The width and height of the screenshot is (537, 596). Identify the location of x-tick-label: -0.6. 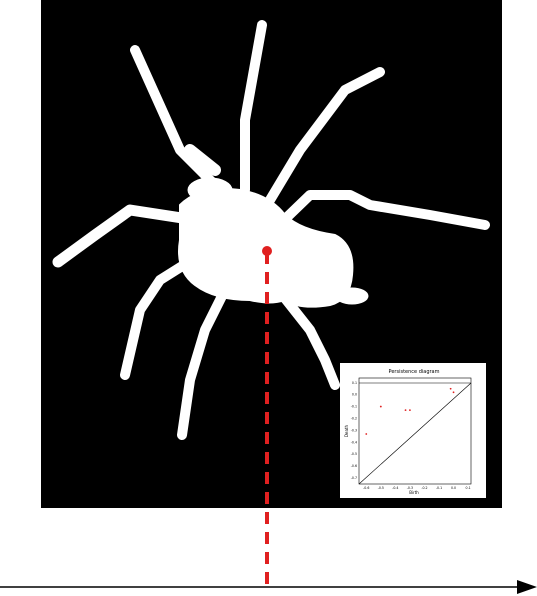
(366, 488).